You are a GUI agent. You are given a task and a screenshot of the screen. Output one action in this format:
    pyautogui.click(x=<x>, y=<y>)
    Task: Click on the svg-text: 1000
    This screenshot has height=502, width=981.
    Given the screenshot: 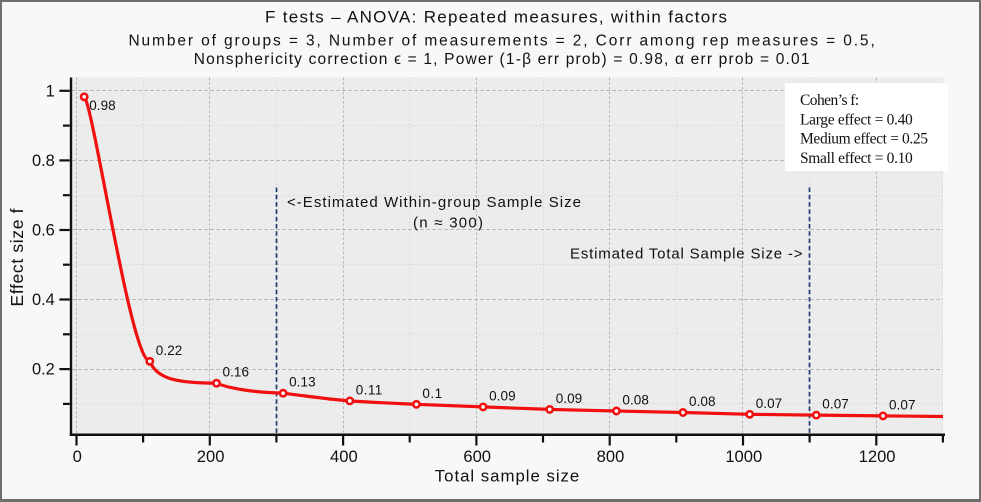 What is the action you would take?
    pyautogui.click(x=743, y=456)
    